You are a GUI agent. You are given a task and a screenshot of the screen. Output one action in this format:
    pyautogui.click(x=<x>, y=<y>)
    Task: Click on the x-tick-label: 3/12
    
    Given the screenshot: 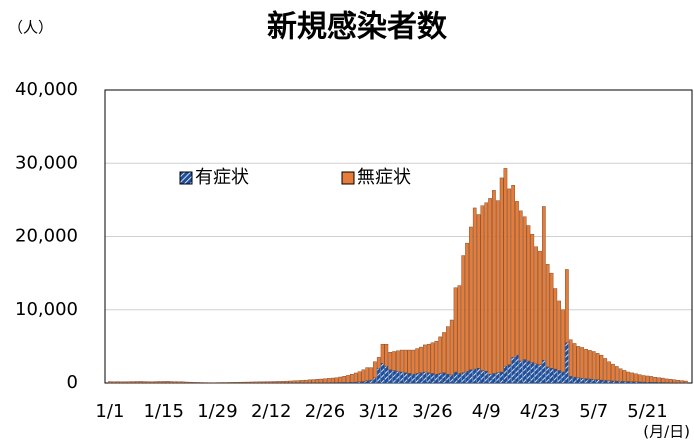 What is the action you would take?
    pyautogui.click(x=379, y=411)
    